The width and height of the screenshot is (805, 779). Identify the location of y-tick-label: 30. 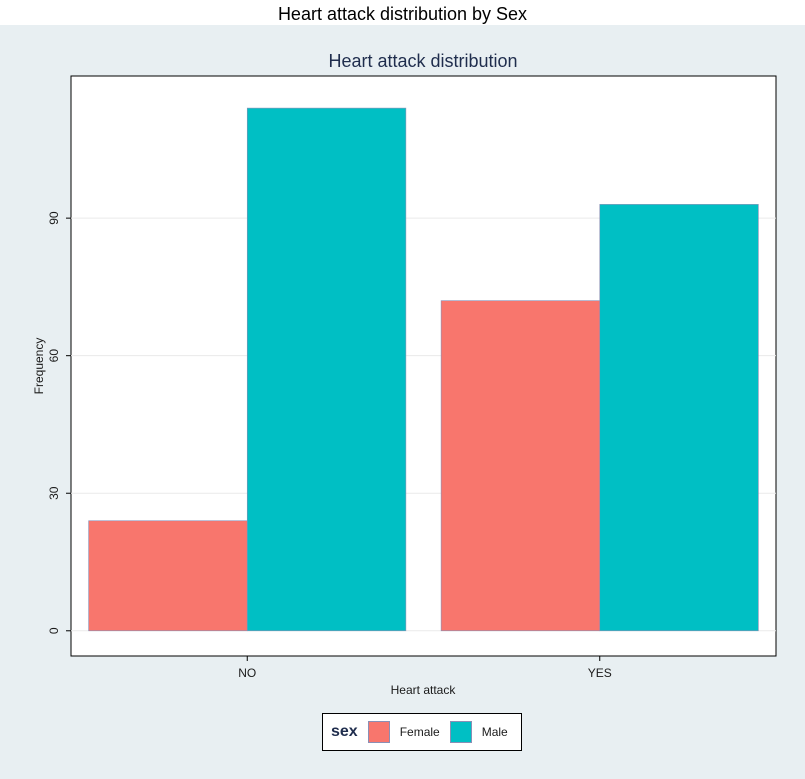
(54, 493).